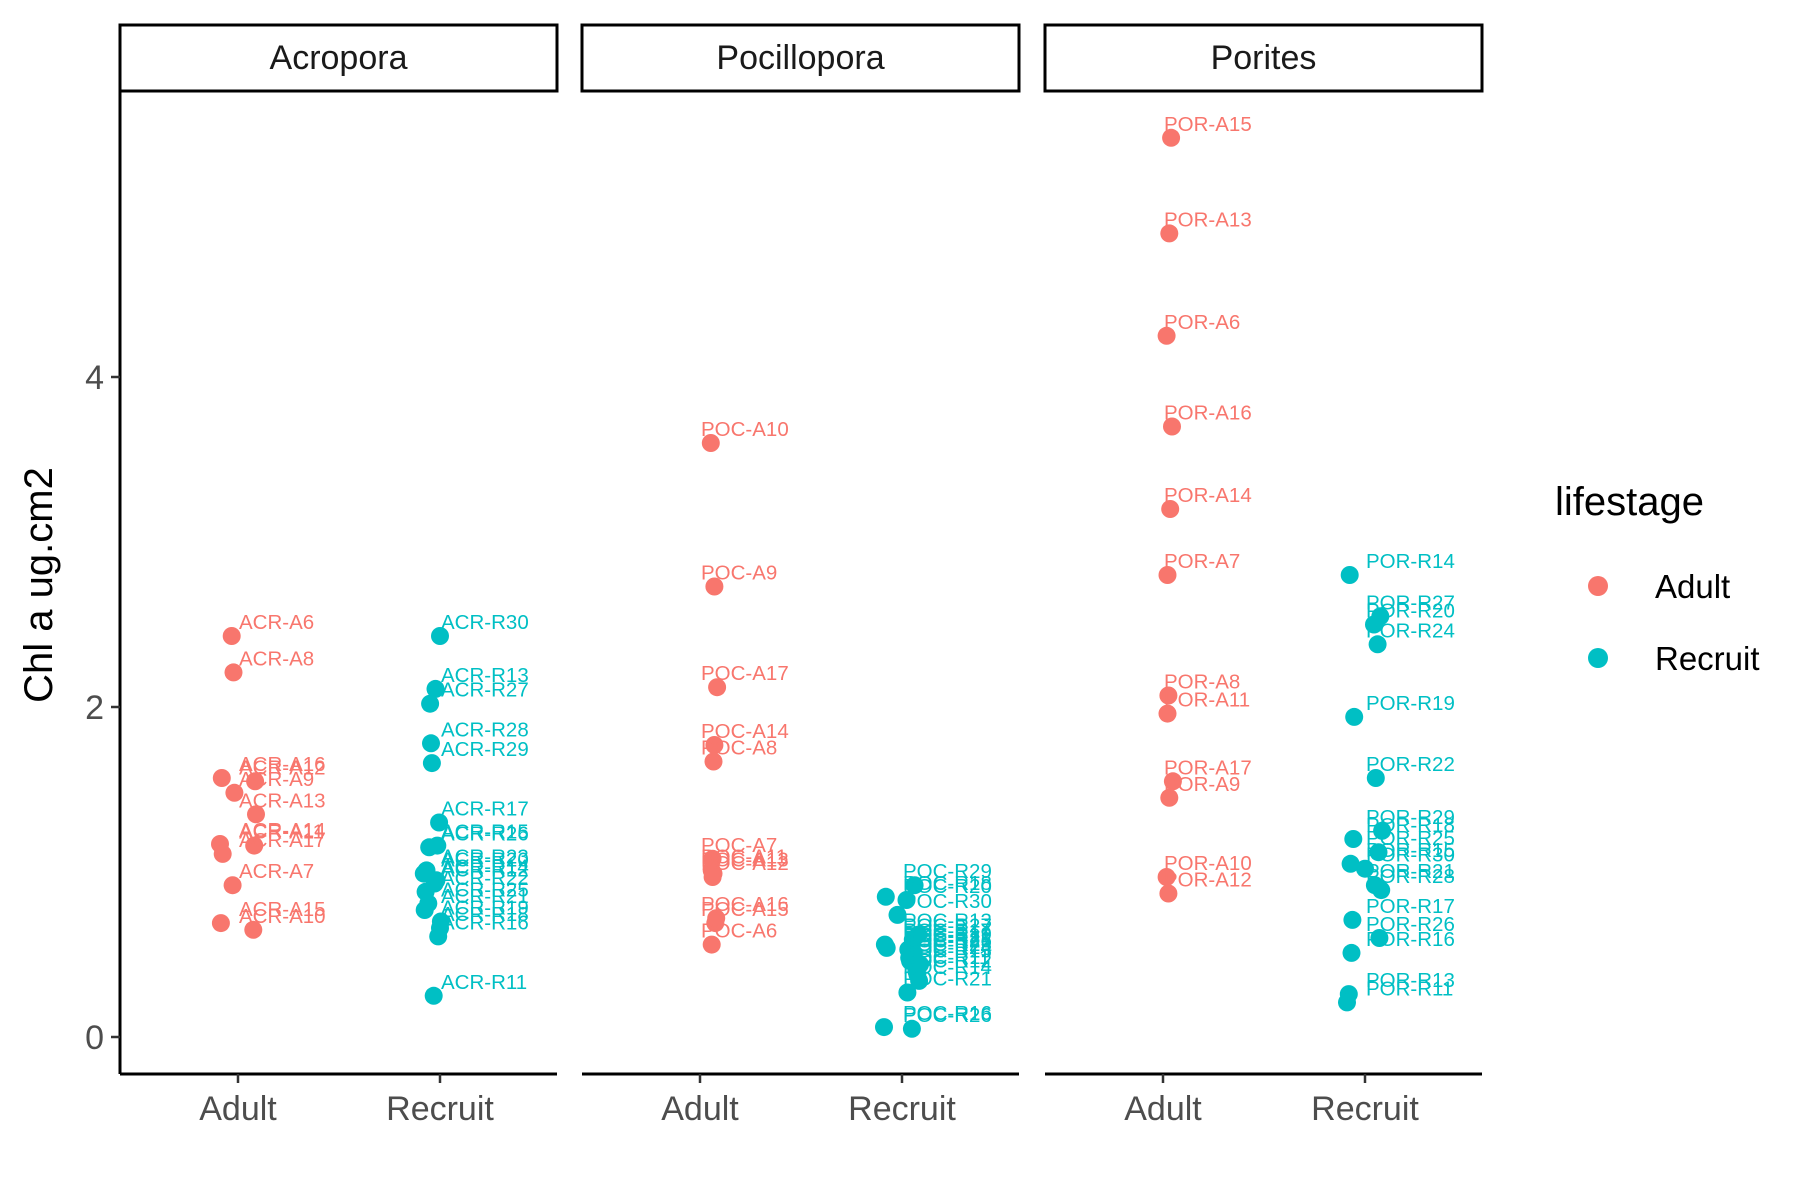 The width and height of the screenshot is (1800, 1200). What do you see at coordinates (1382, 830) in the screenshot?
I see `data-point-por-r29` at bounding box center [1382, 830].